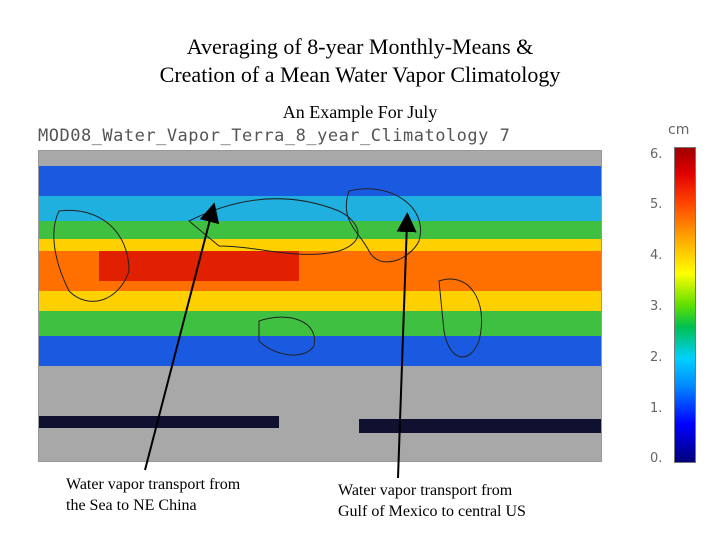 This screenshot has height=540, width=720. What do you see at coordinates (656, 458) in the screenshot?
I see `colorbar-tick: 0.` at bounding box center [656, 458].